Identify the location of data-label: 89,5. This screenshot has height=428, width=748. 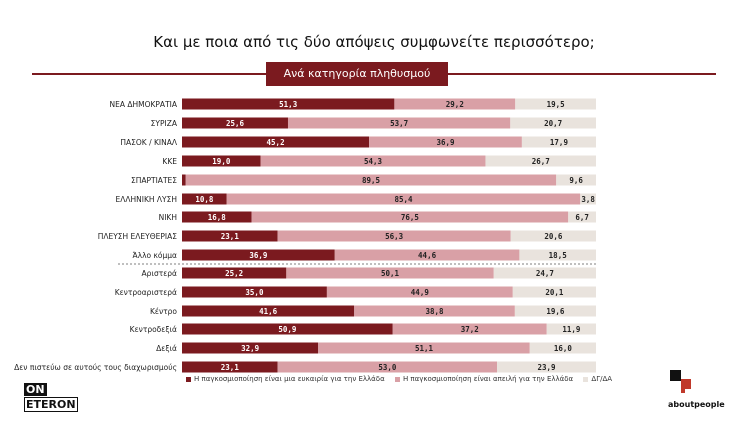
(371, 180).